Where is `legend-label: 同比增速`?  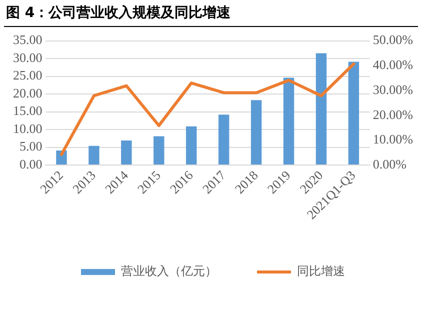 legend-label: 同比增速 is located at coordinates (321, 271).